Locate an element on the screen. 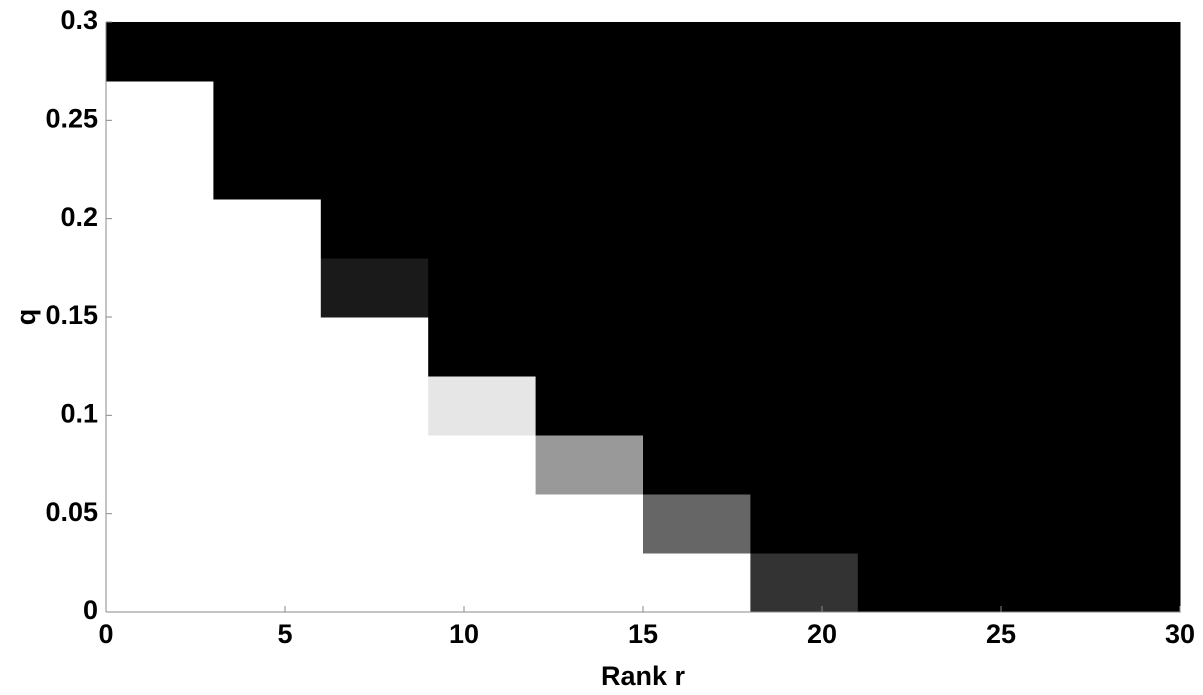  y-tick-label: 0.05 is located at coordinates (71, 512).